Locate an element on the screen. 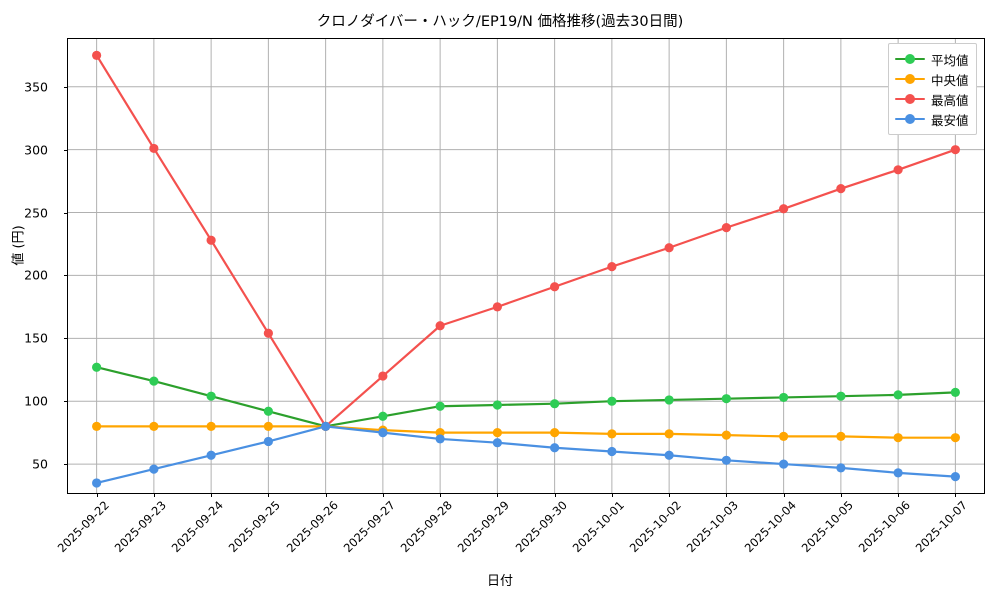  x-axis-title: 日付 is located at coordinates (499, 581).